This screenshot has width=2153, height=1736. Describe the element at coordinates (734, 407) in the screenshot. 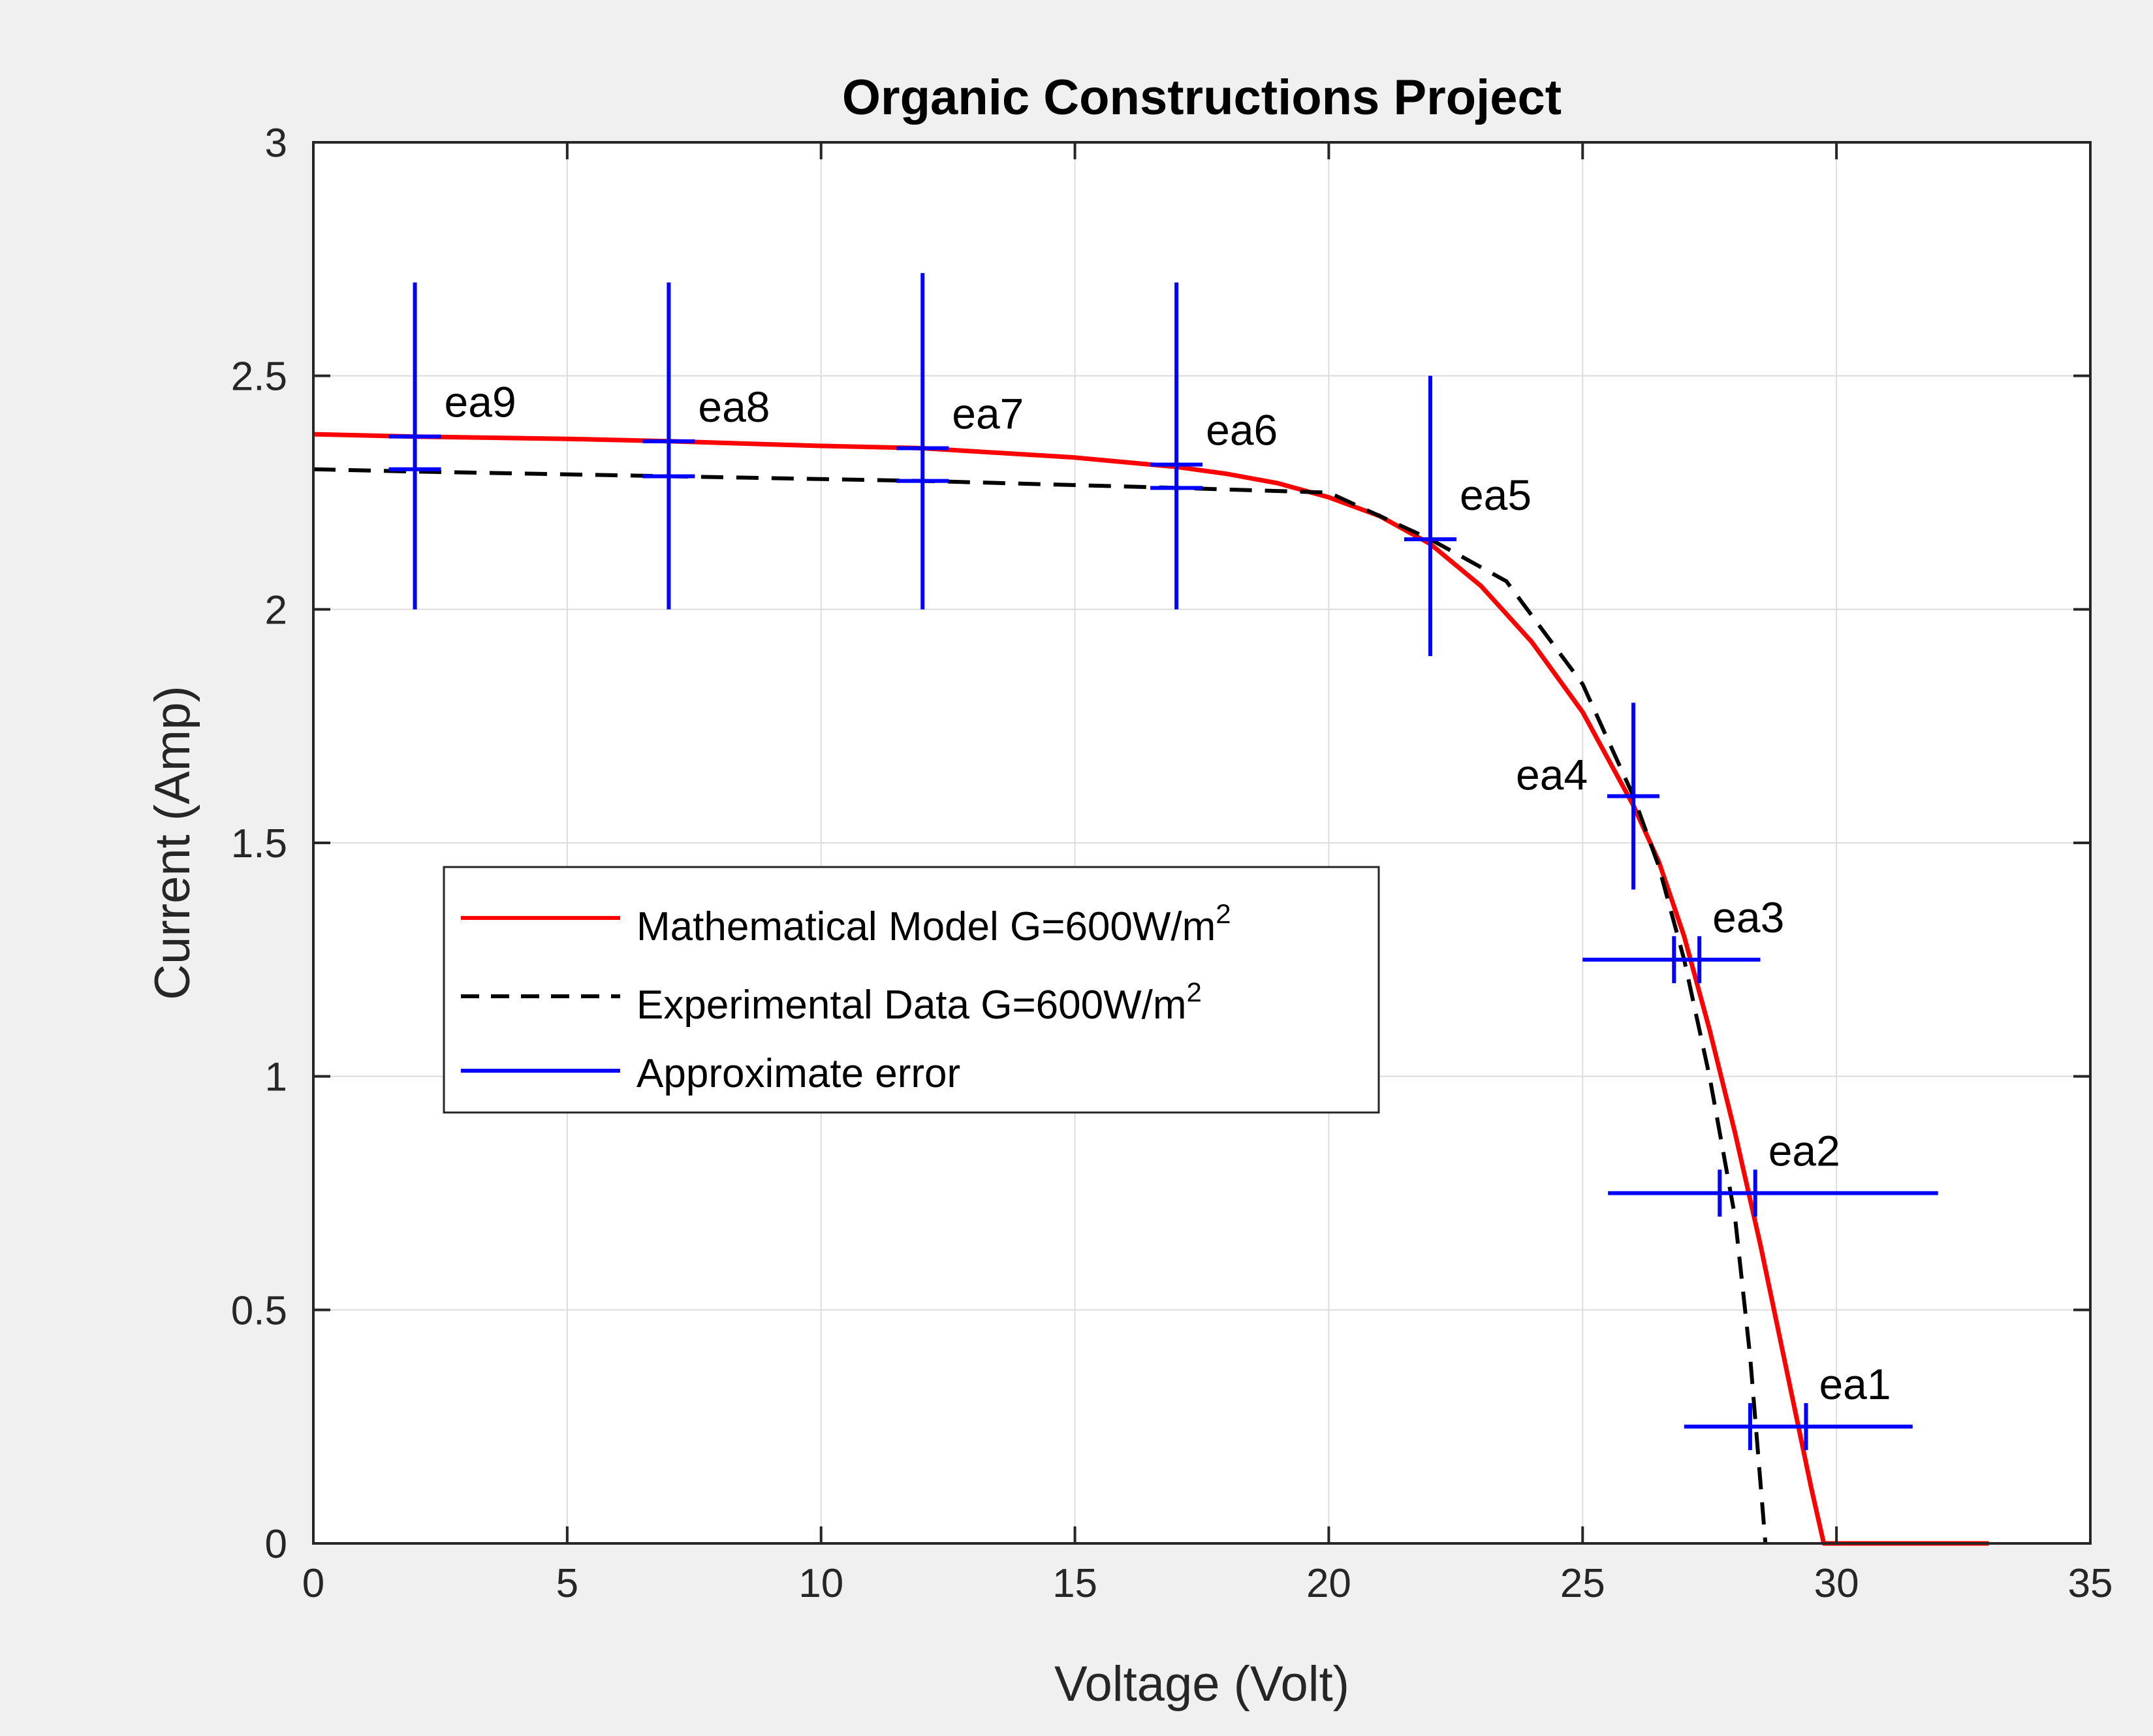

I see `error-label-ea8: ea8` at that location.